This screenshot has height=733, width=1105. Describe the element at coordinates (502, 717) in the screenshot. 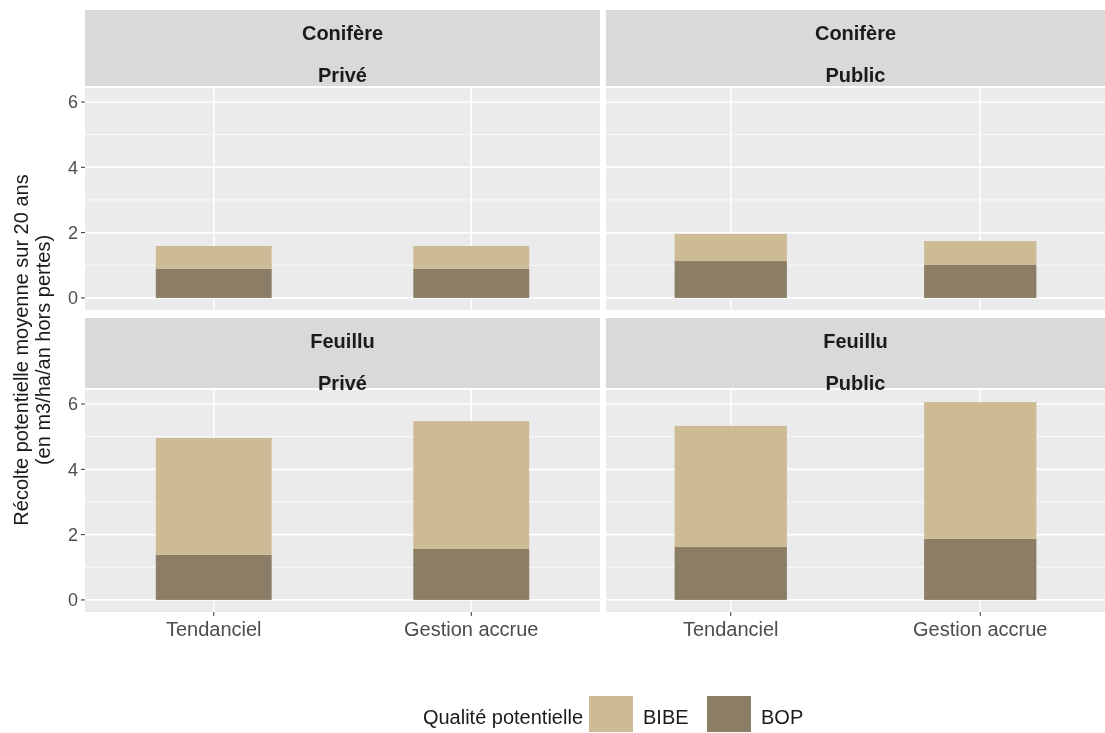

I see `legend-title: Qualité potentielle` at that location.